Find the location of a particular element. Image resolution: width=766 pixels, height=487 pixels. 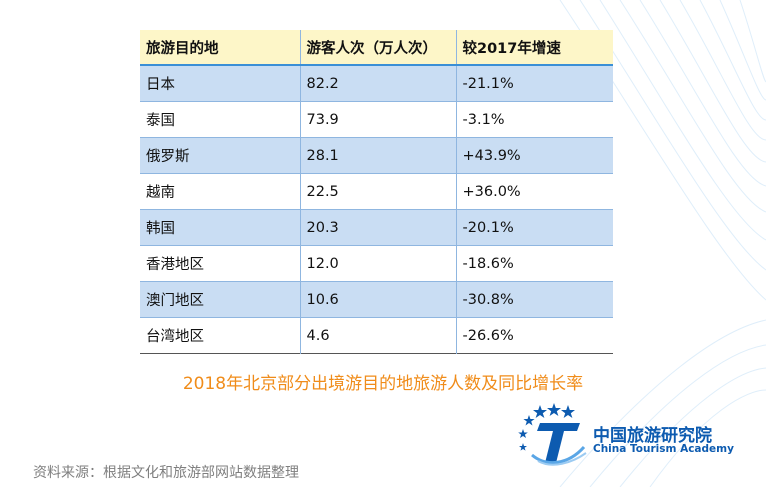

cell-visitors: 4.6 is located at coordinates (377, 335).